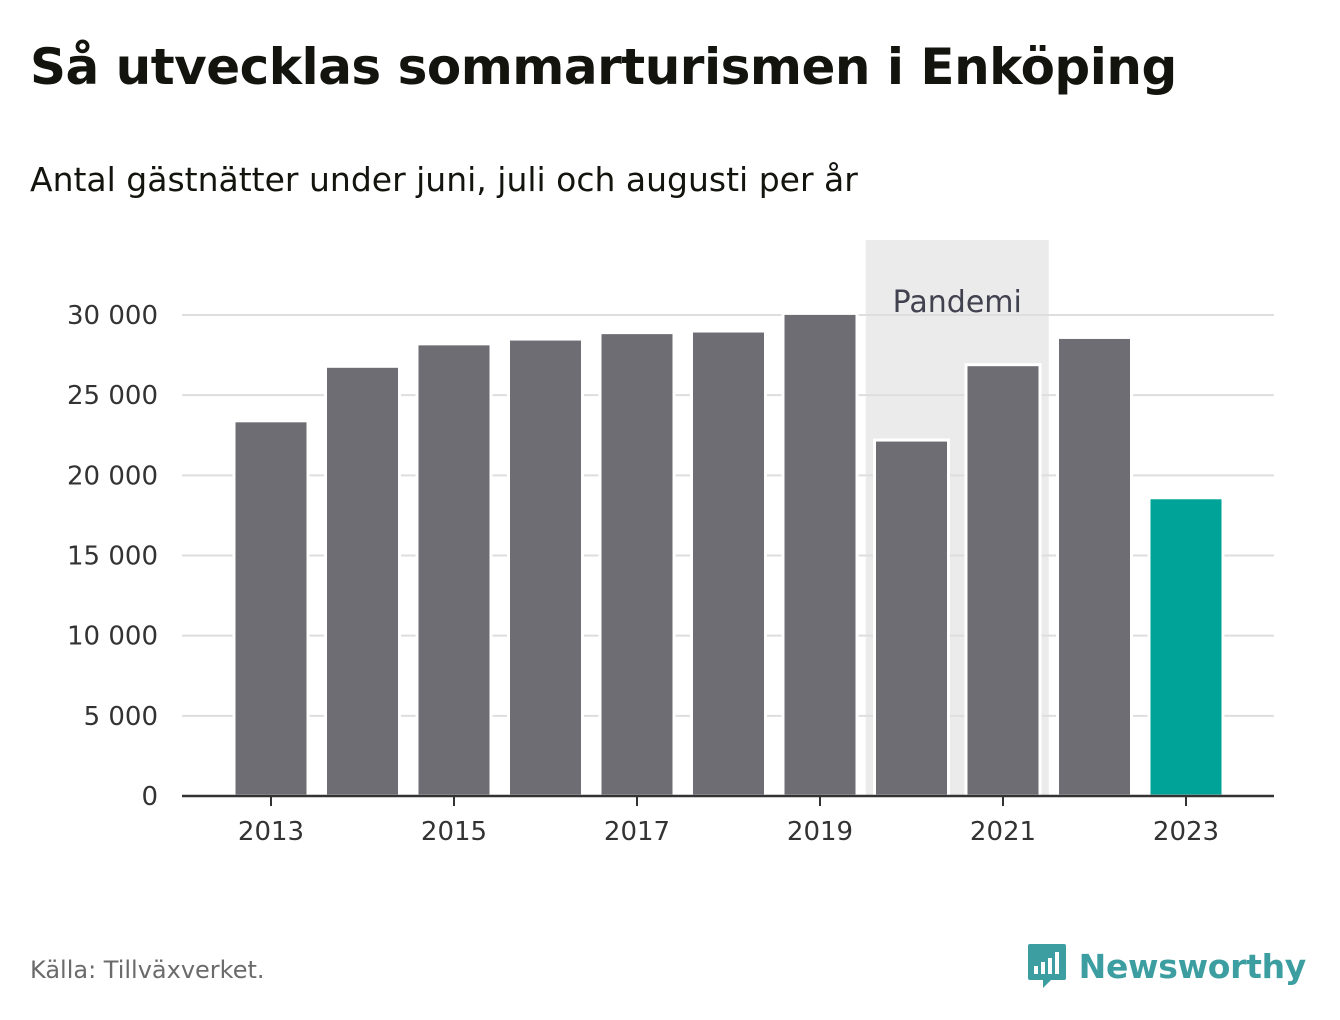 The height and width of the screenshot is (1020, 1340). I want to click on x-tick-label: 2021, so click(1003, 832).